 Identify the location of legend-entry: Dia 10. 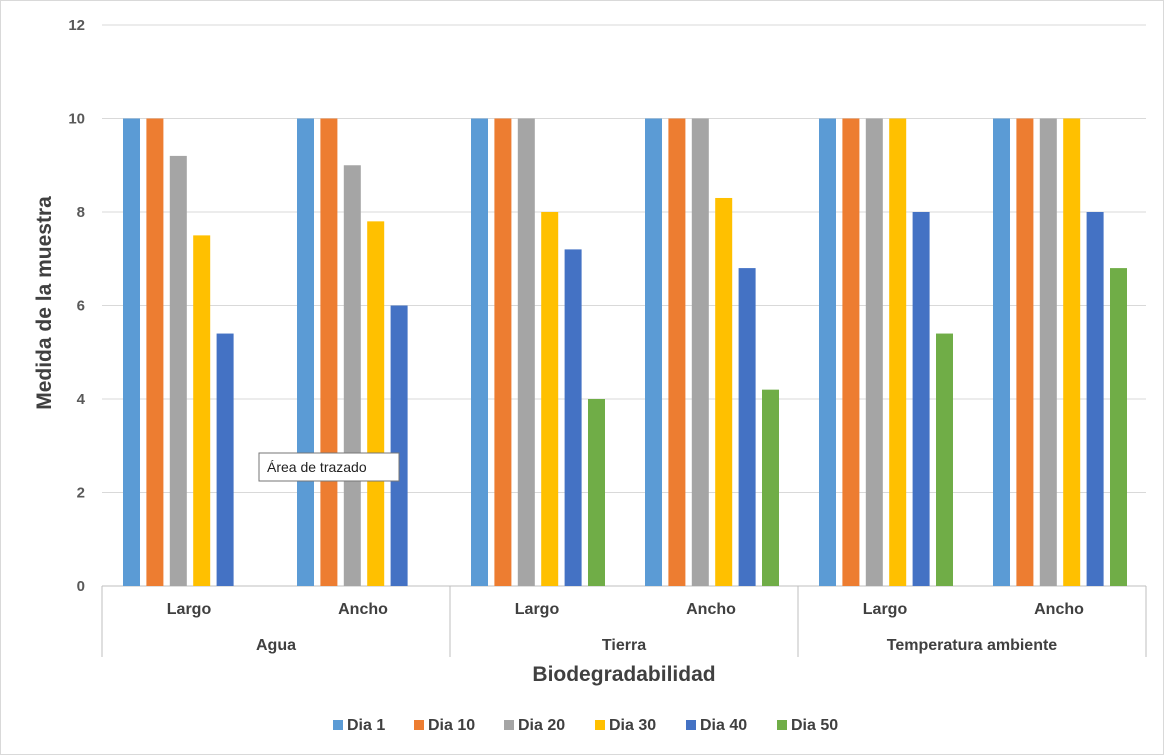
(451, 725).